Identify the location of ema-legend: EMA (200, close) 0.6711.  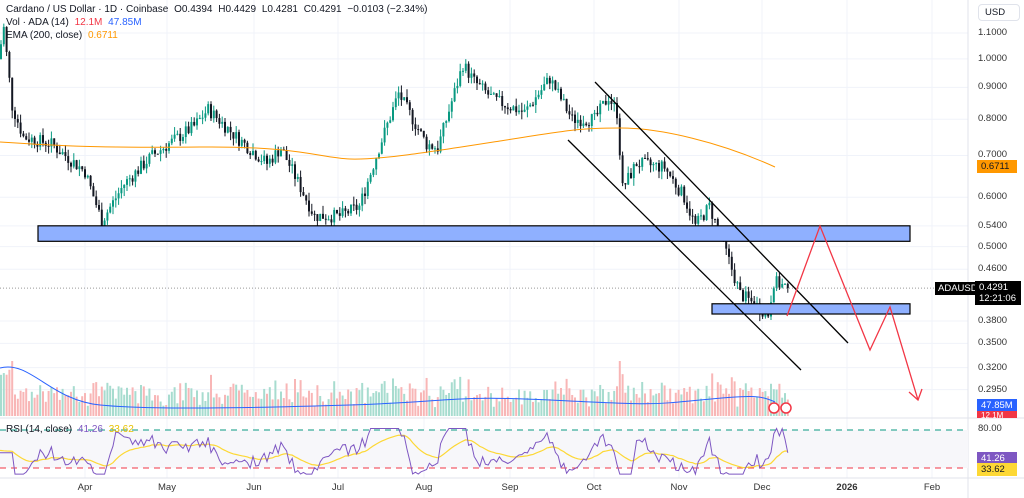
(63, 35).